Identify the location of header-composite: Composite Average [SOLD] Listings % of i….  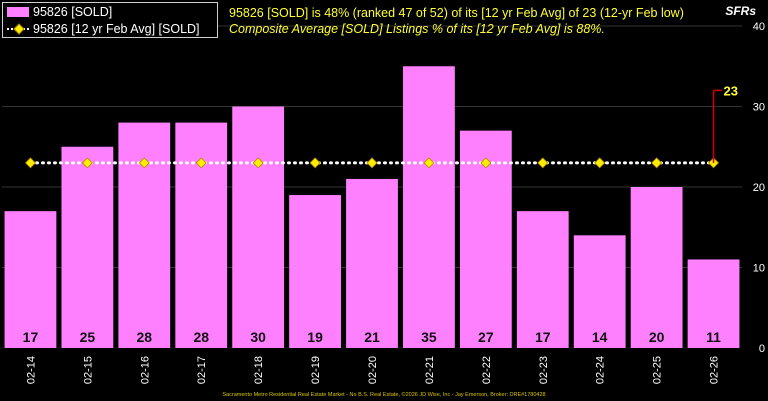
(417, 29).